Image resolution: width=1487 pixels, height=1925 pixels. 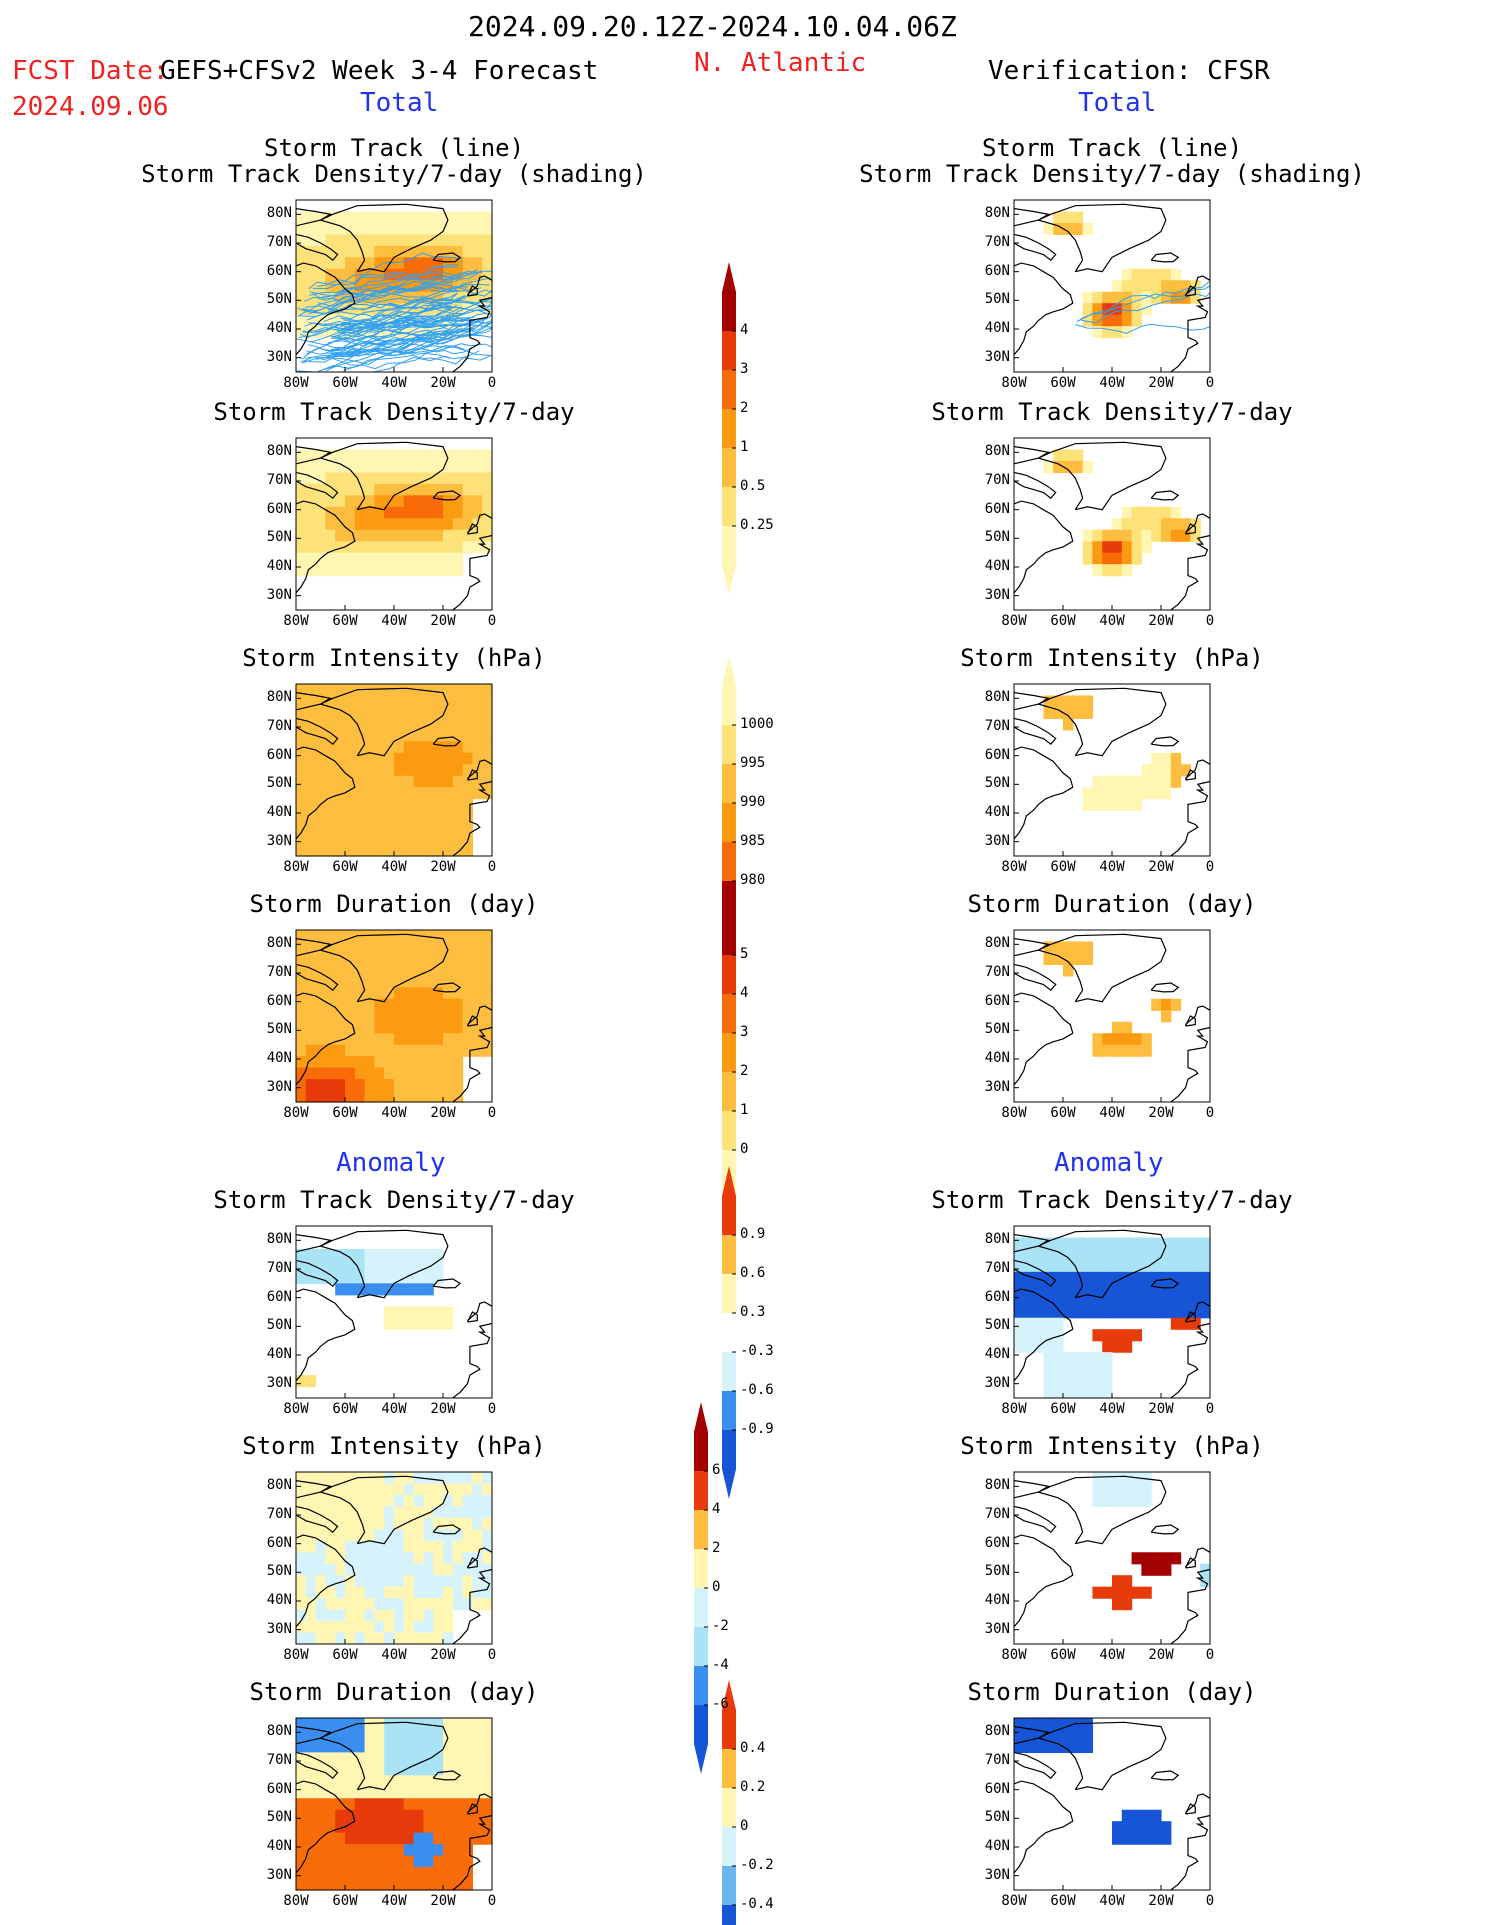 What do you see at coordinates (345, 1655) in the screenshot?
I see `forecast-panel-5-lon-label: 60W` at bounding box center [345, 1655].